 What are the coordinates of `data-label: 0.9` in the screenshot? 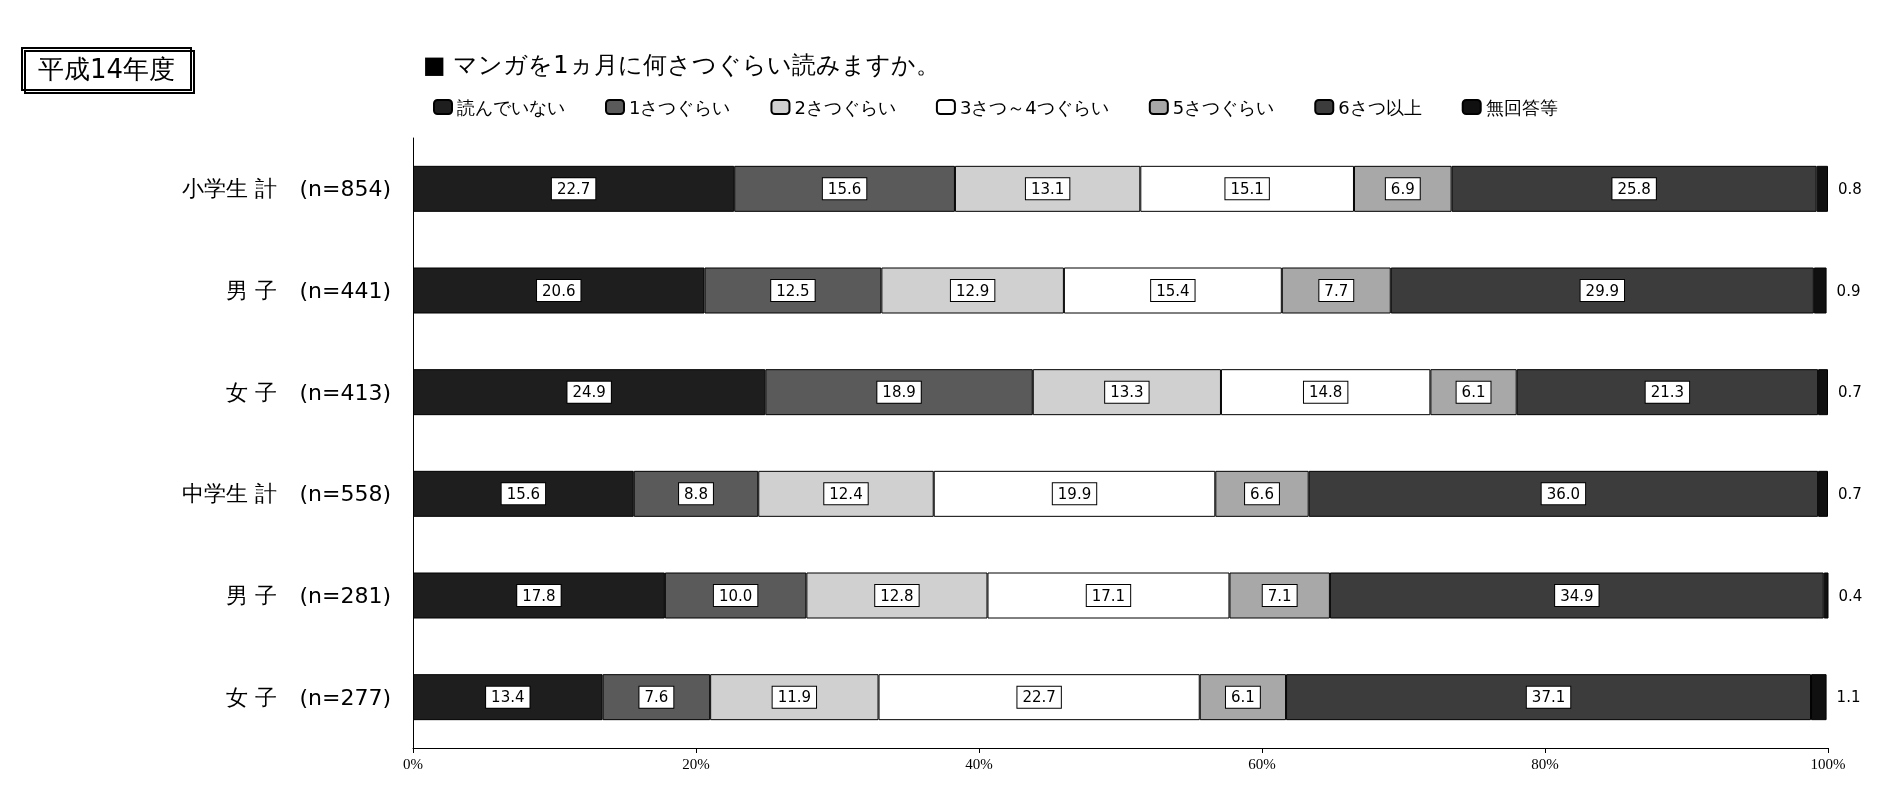 It's located at (1848, 290).